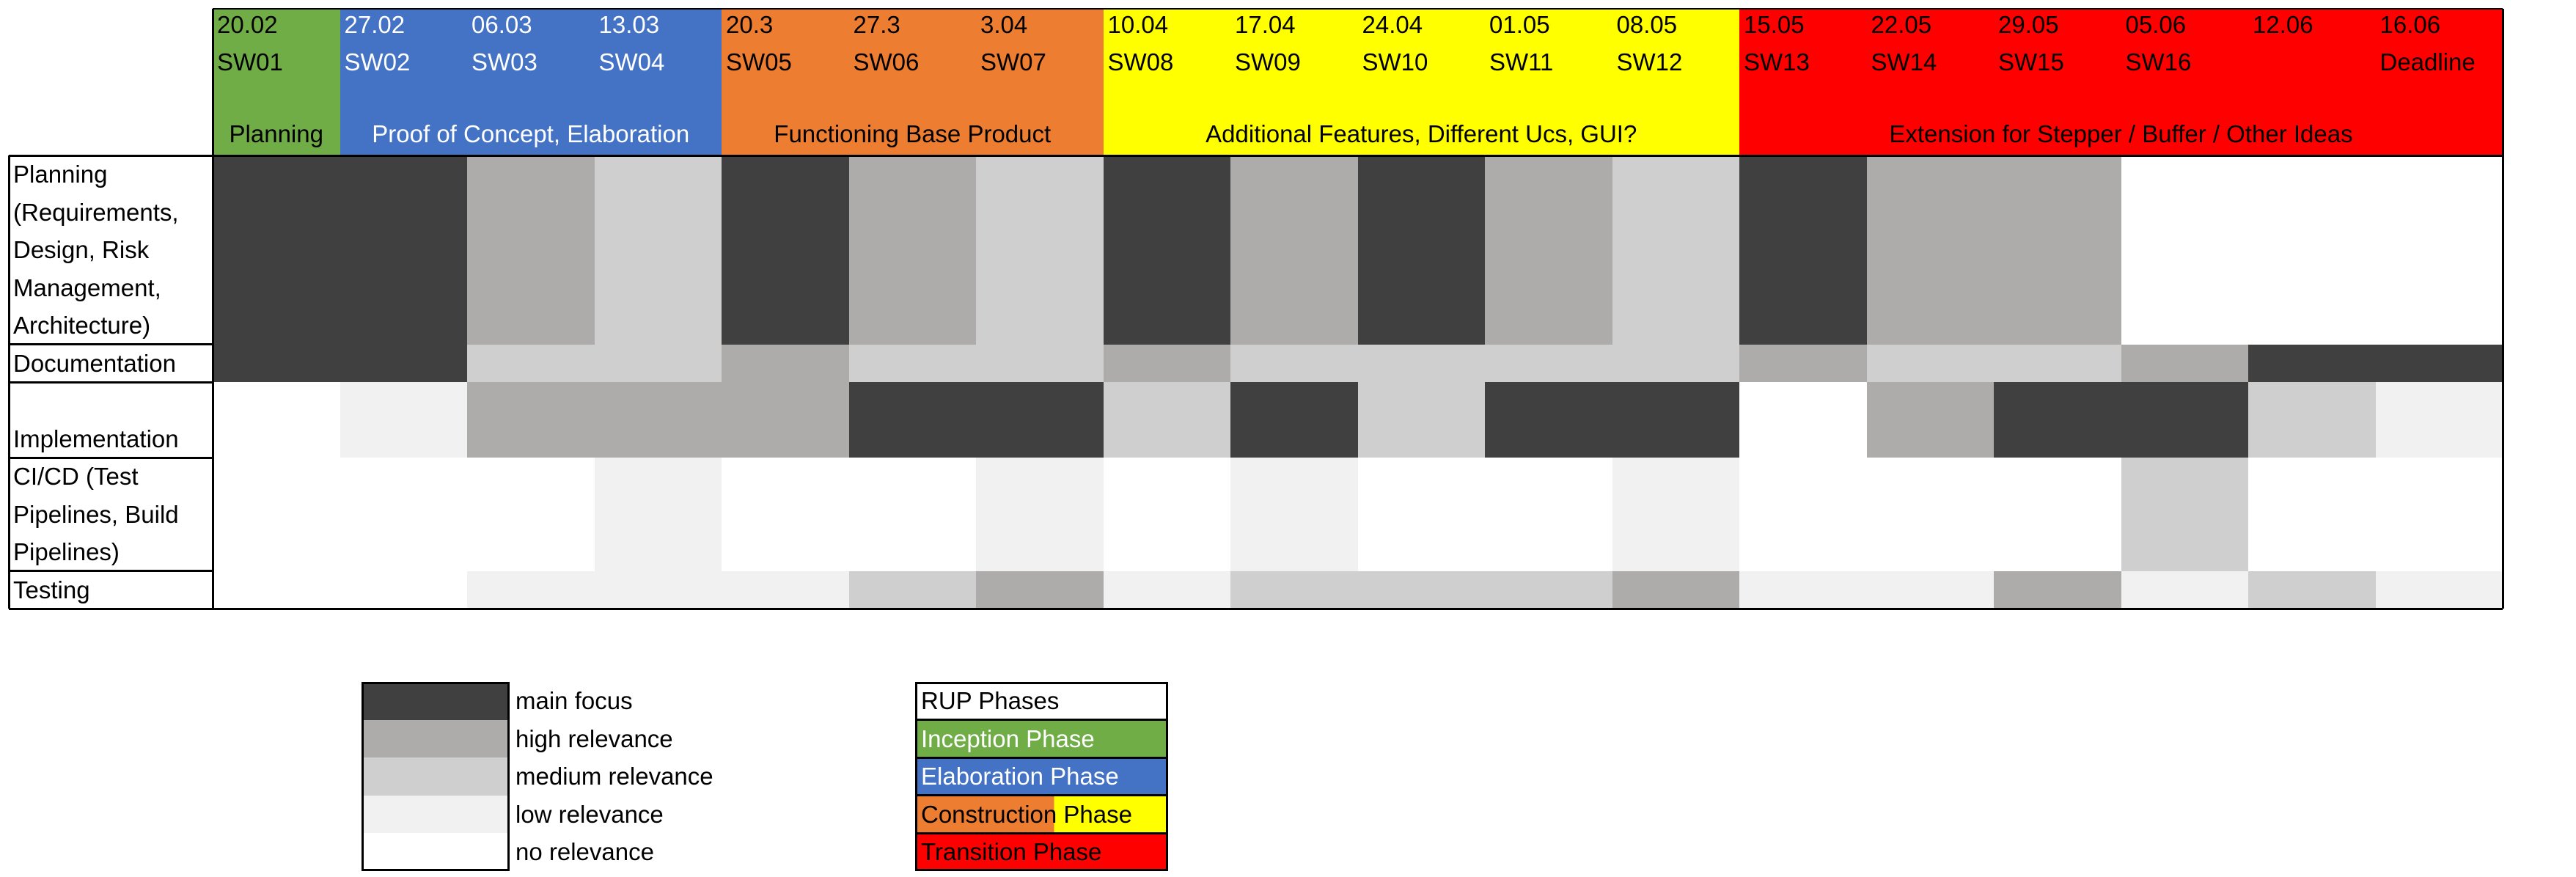  I want to click on row-label-line: Pipelines), so click(66, 551).